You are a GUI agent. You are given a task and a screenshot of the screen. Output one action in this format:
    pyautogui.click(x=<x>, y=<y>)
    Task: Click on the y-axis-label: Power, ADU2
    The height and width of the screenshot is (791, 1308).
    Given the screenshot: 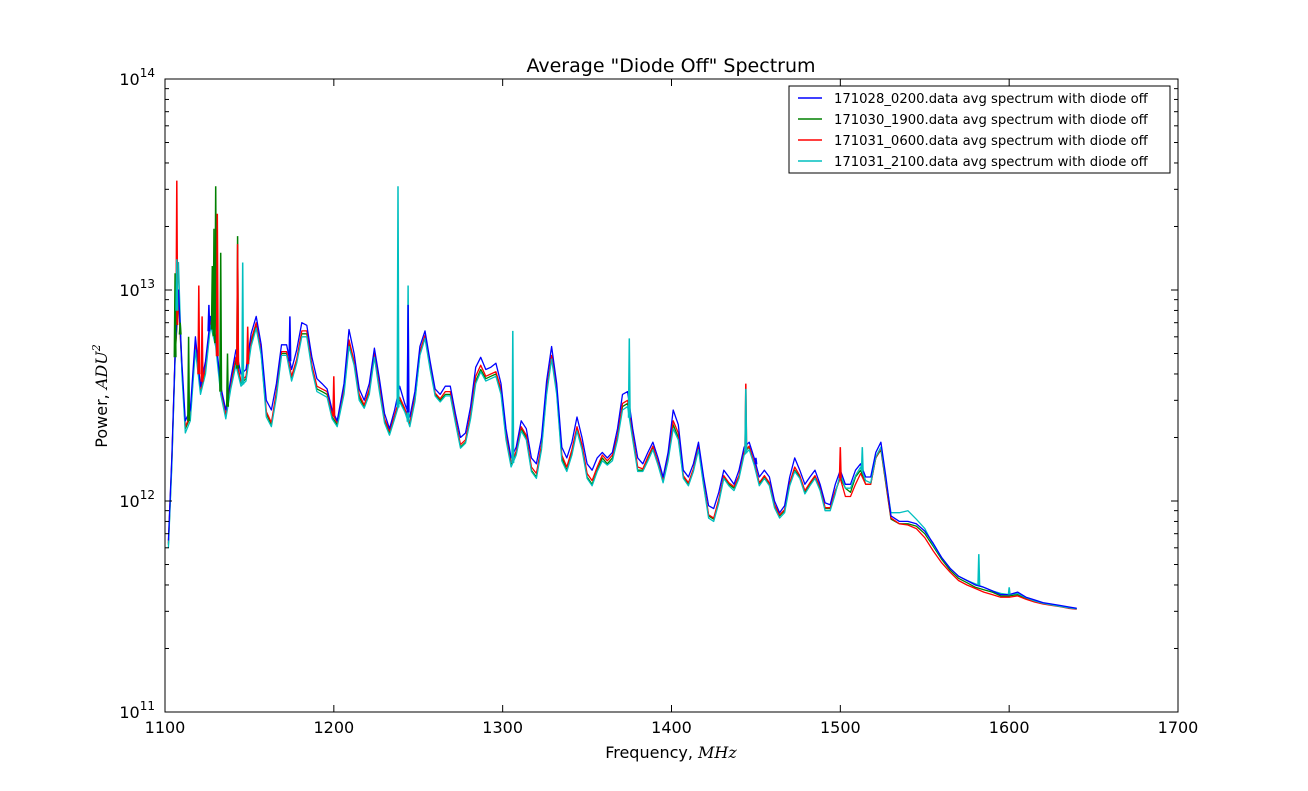 What is the action you would take?
    pyautogui.click(x=100, y=395)
    